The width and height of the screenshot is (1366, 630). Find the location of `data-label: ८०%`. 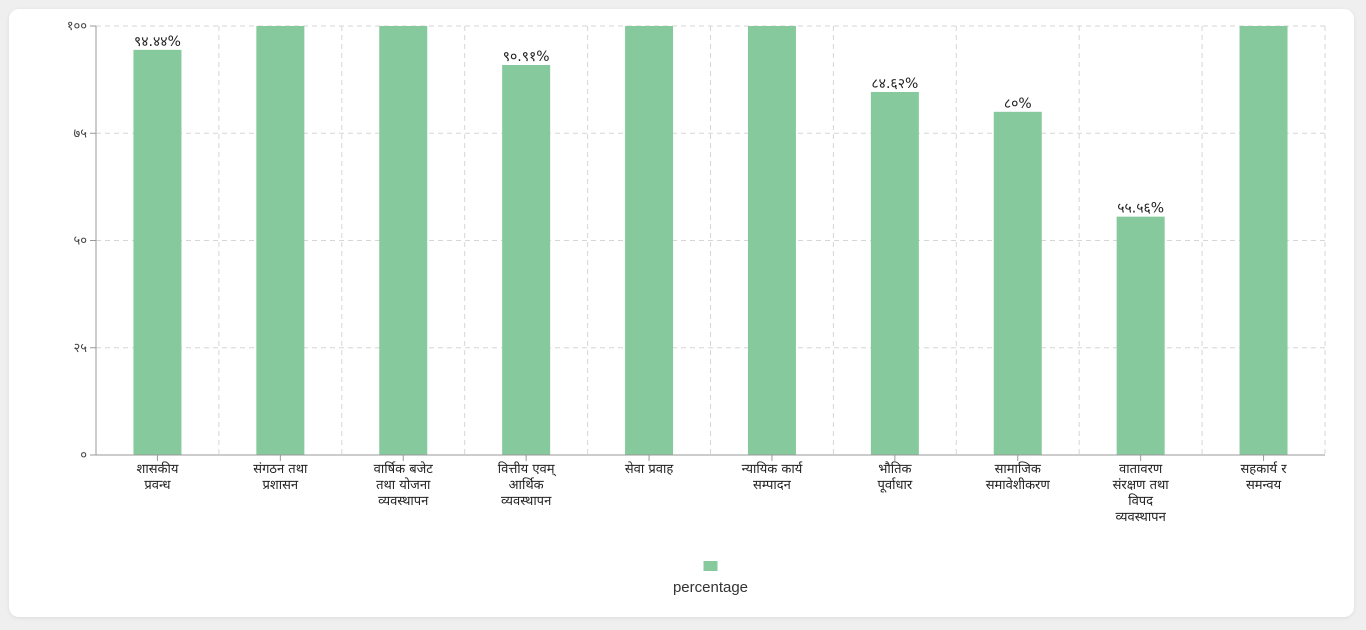

data-label: ८०% is located at coordinates (1018, 104).